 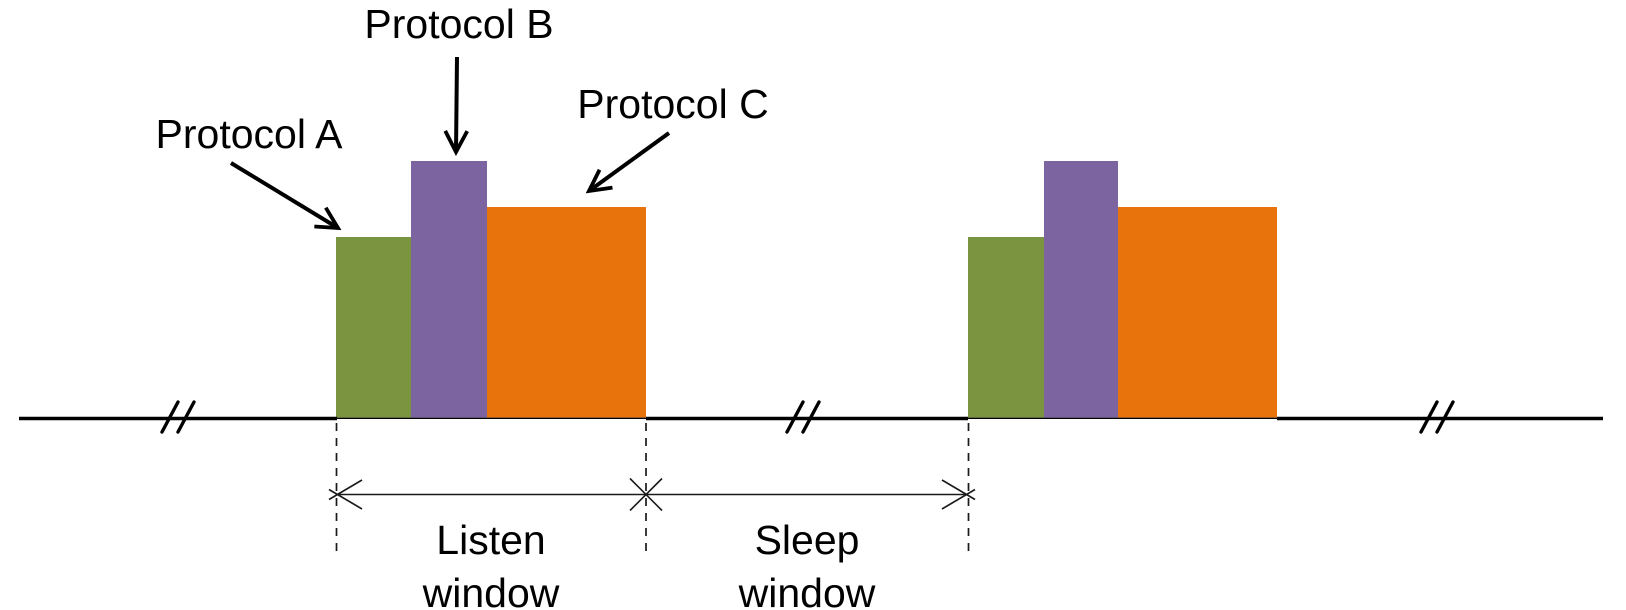 What do you see at coordinates (456, 104) in the screenshot?
I see `protocol-b-arrow-icon` at bounding box center [456, 104].